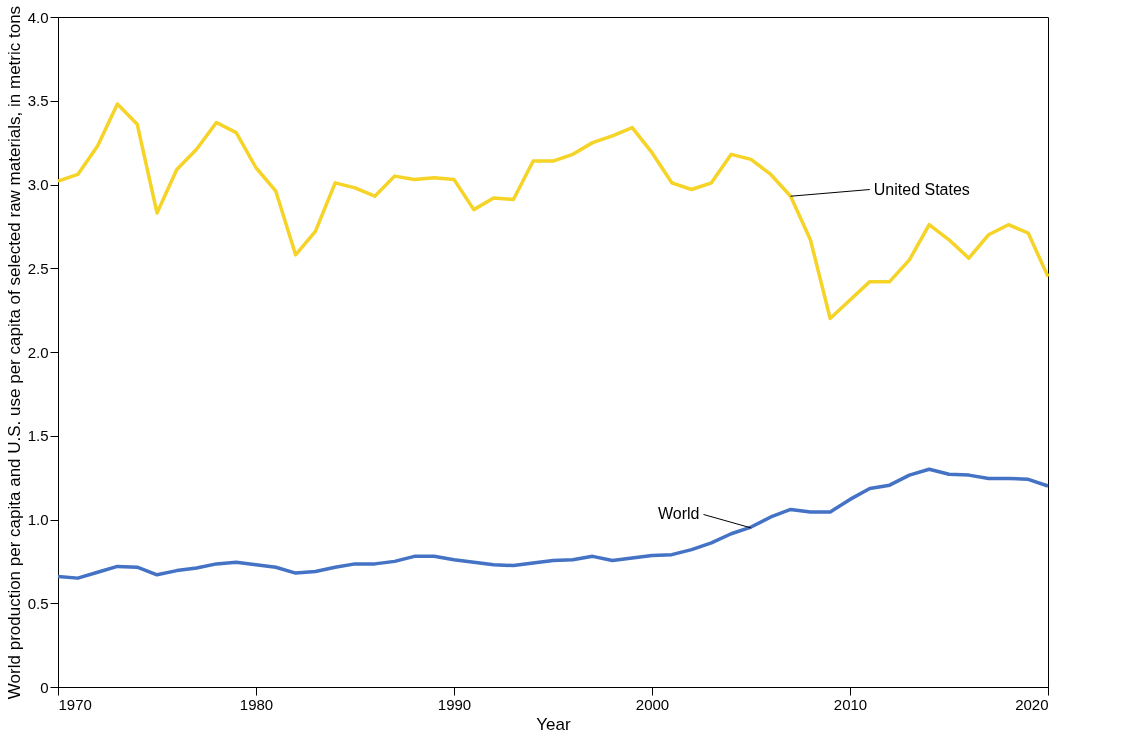  Describe the element at coordinates (921, 189) in the screenshot. I see `annotation: United States` at that location.